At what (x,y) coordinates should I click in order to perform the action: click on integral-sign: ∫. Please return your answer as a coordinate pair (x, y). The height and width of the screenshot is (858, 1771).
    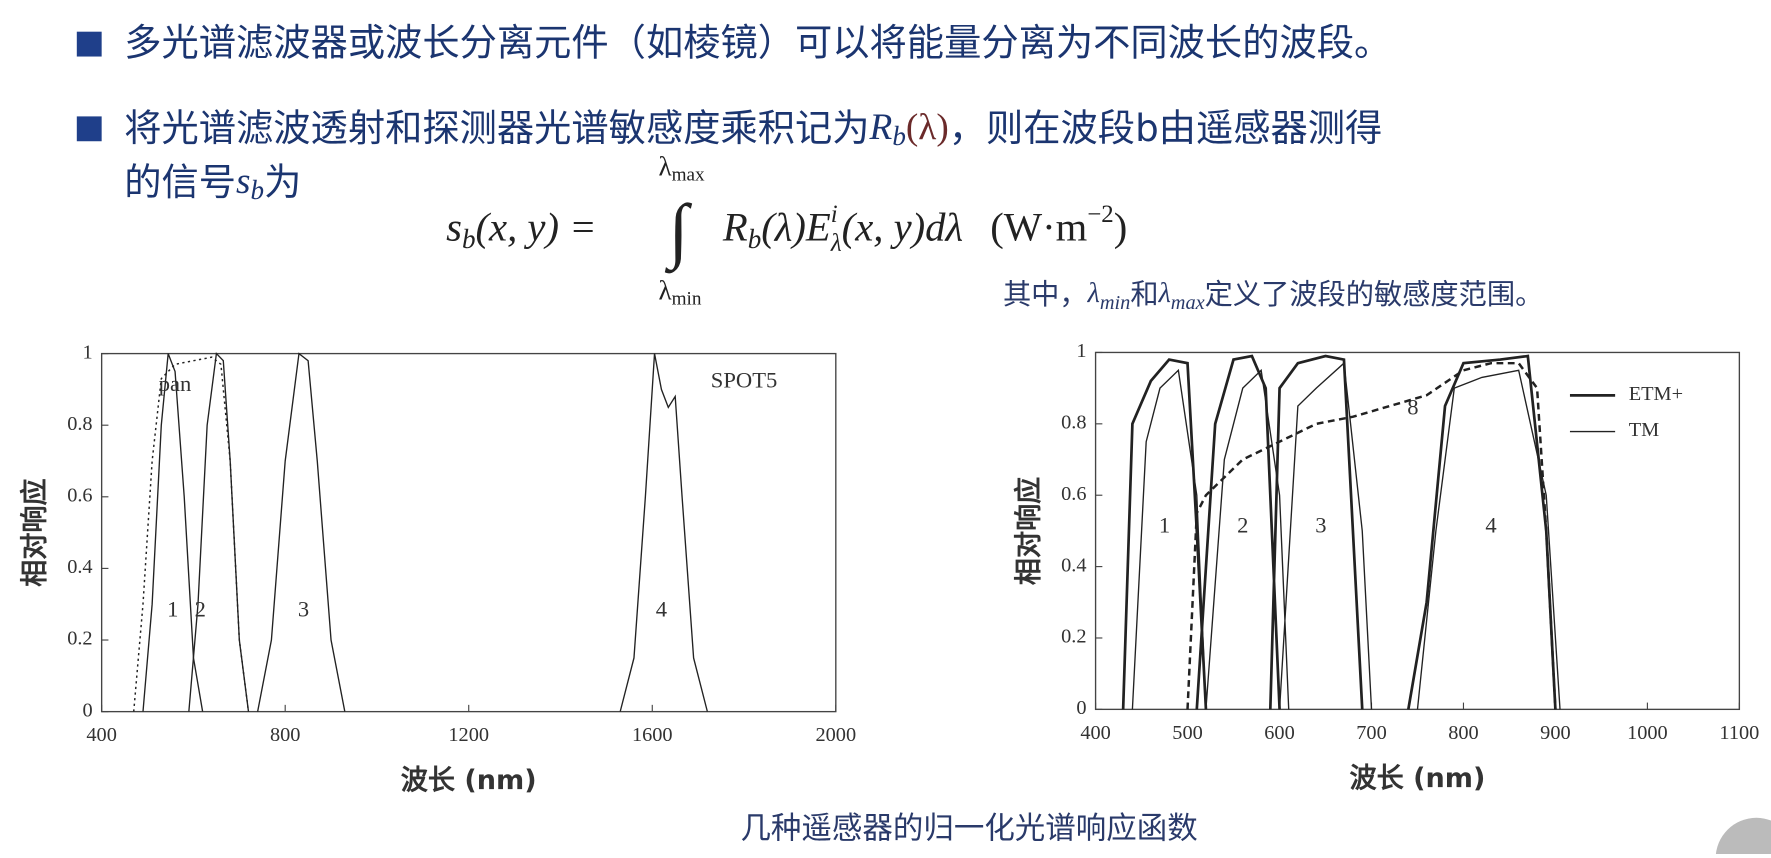
    Looking at the image, I should click on (679, 232).